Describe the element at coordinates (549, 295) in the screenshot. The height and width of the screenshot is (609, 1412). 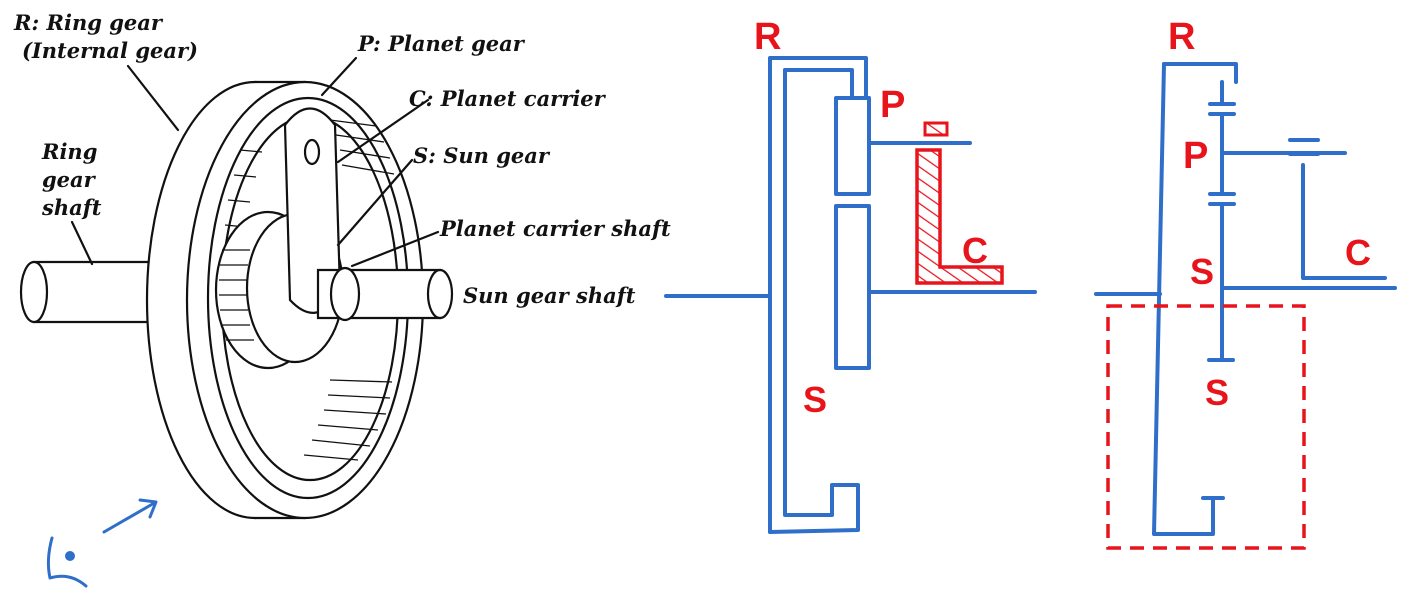
I see `sun-gear-shaft-label: Sun gear shaft` at that location.